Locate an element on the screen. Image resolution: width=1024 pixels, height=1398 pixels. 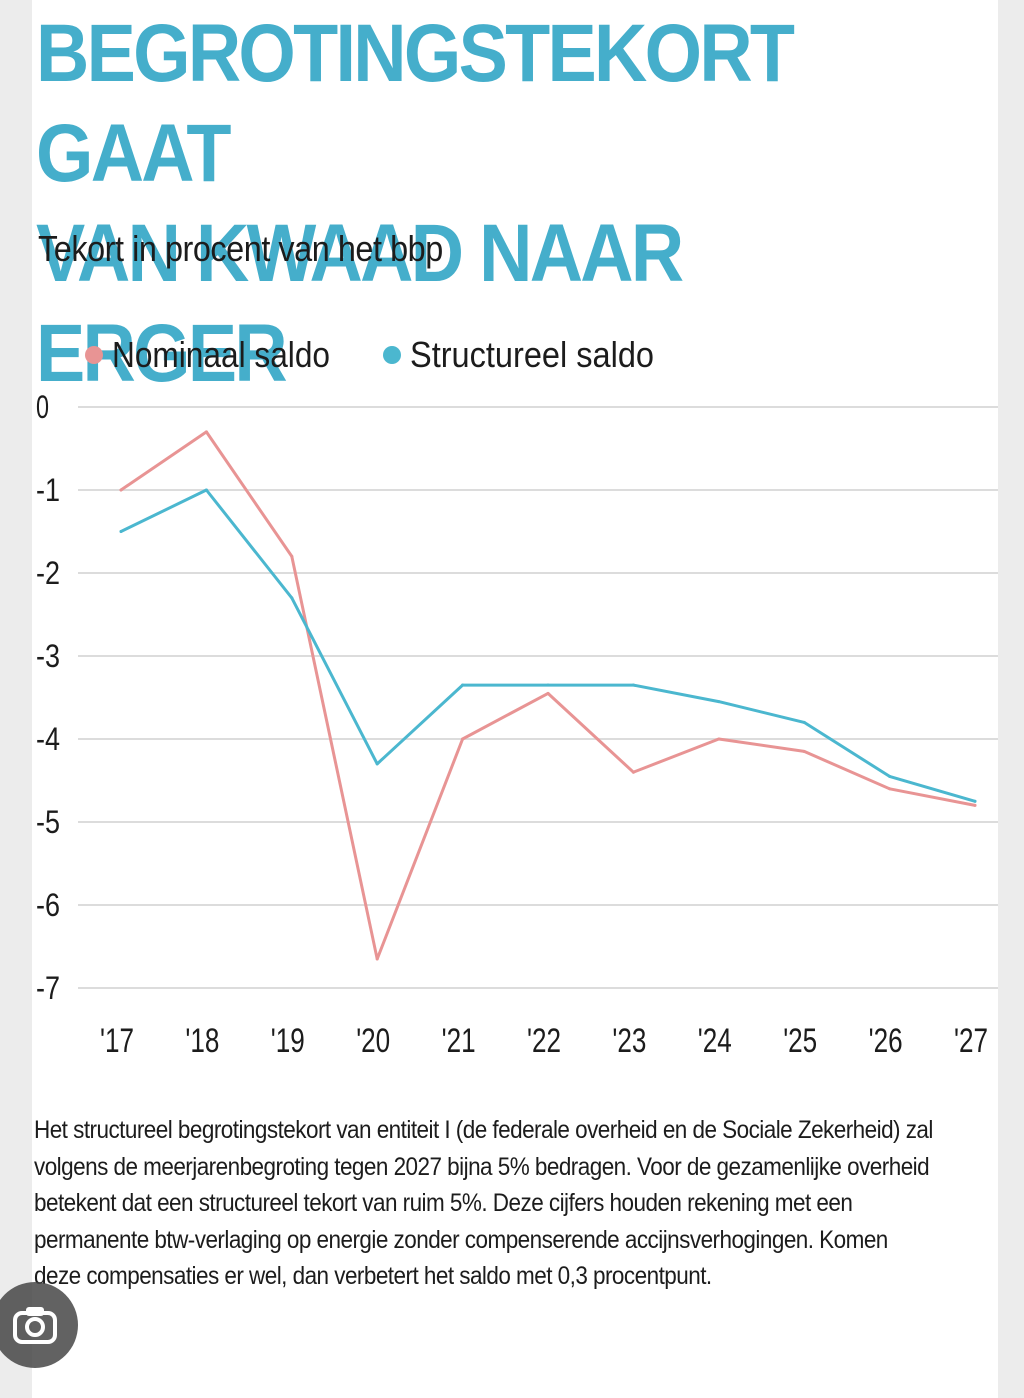
headline-line-2: VAN KWAAD NAAR ERGER is located at coordinates (360, 303).